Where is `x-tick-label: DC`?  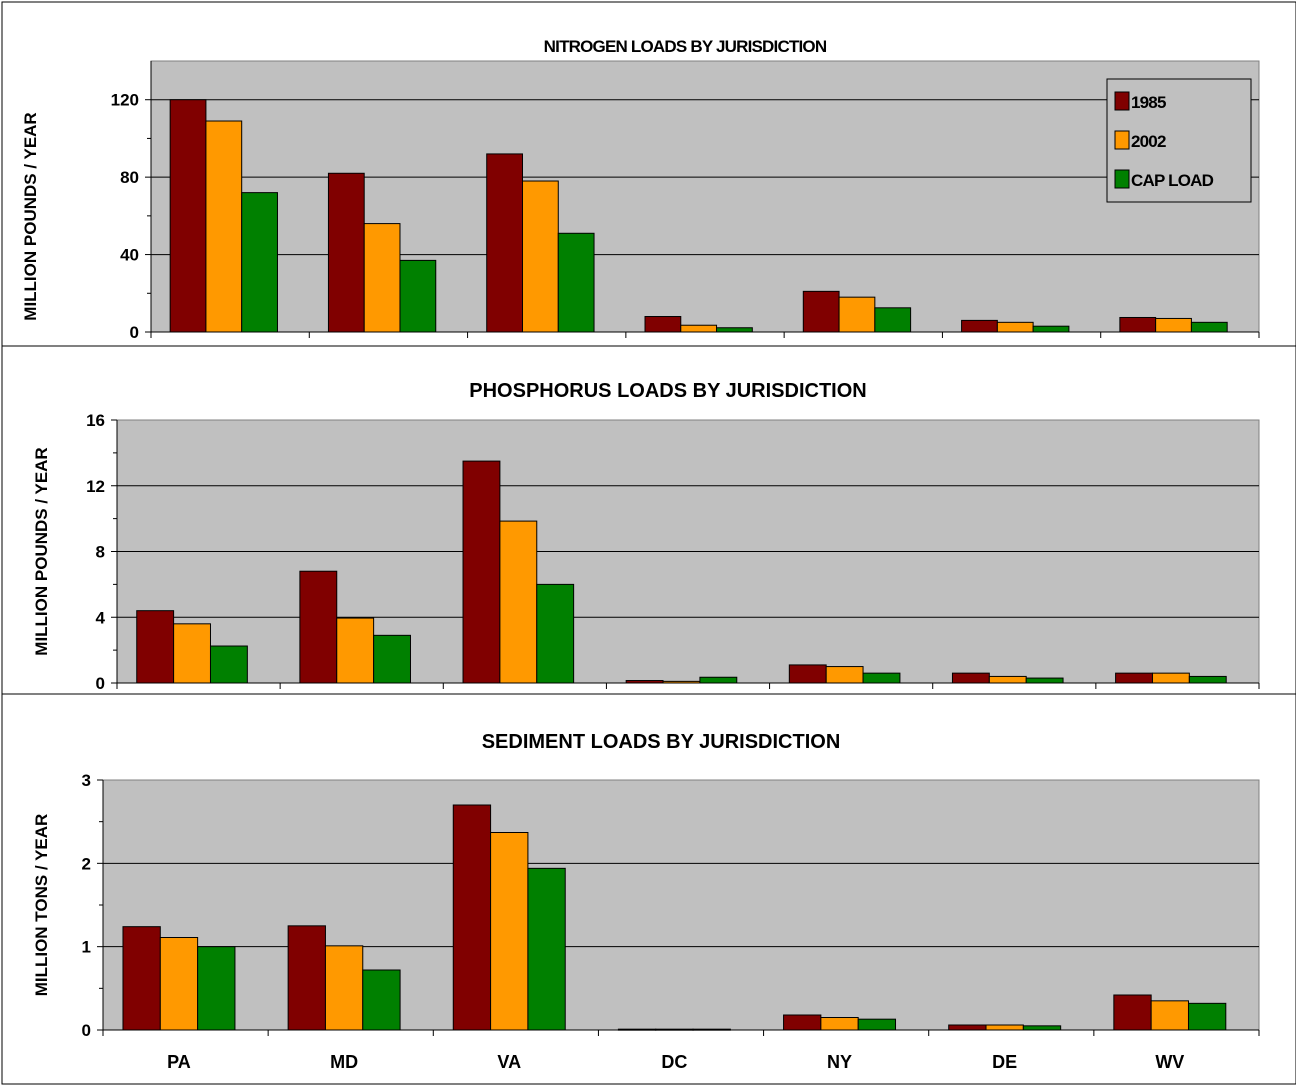 x-tick-label: DC is located at coordinates (674, 1062).